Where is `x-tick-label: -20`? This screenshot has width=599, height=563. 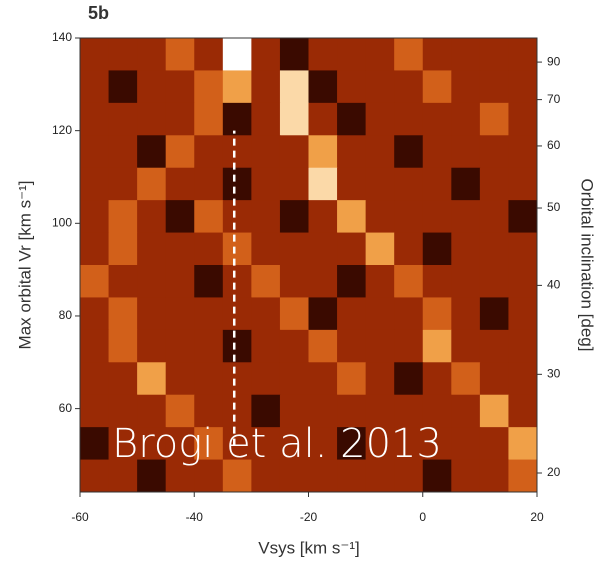 x-tick-label: -20 is located at coordinates (309, 517).